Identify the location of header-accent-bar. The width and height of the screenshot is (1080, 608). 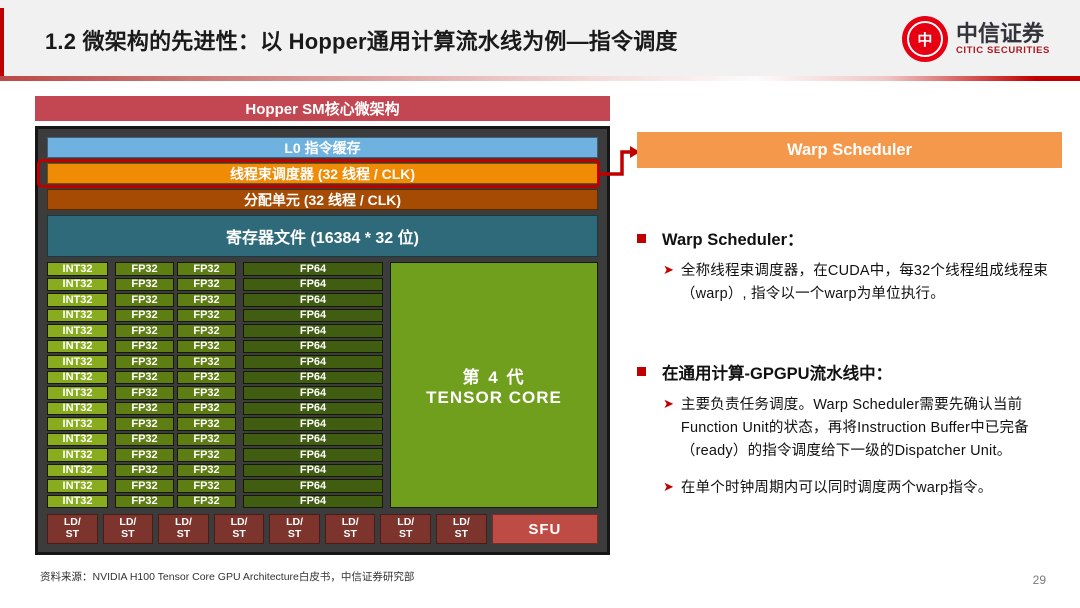
(2, 42).